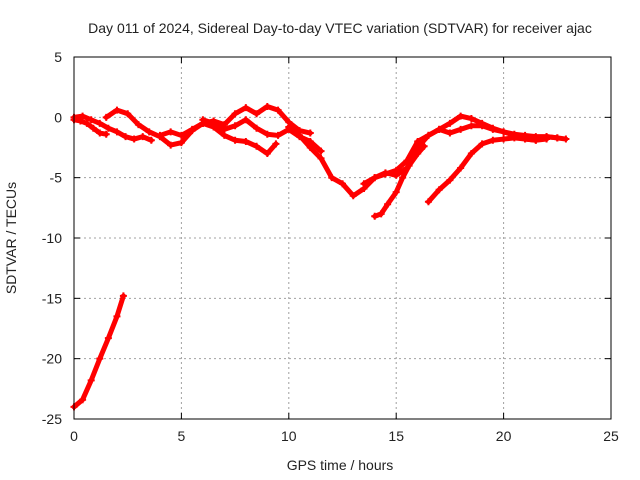  Describe the element at coordinates (504, 436) in the screenshot. I see `x-tick-label: 20` at that location.